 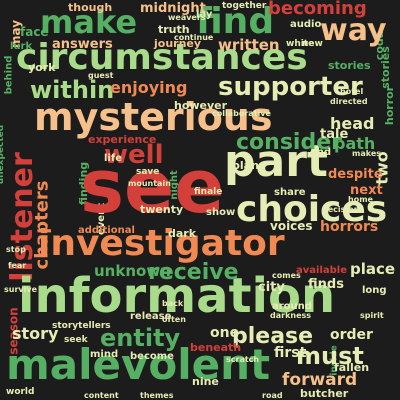 What do you see at coordinates (21, 46) in the screenshot?
I see `word-lurk: lurk` at bounding box center [21, 46].